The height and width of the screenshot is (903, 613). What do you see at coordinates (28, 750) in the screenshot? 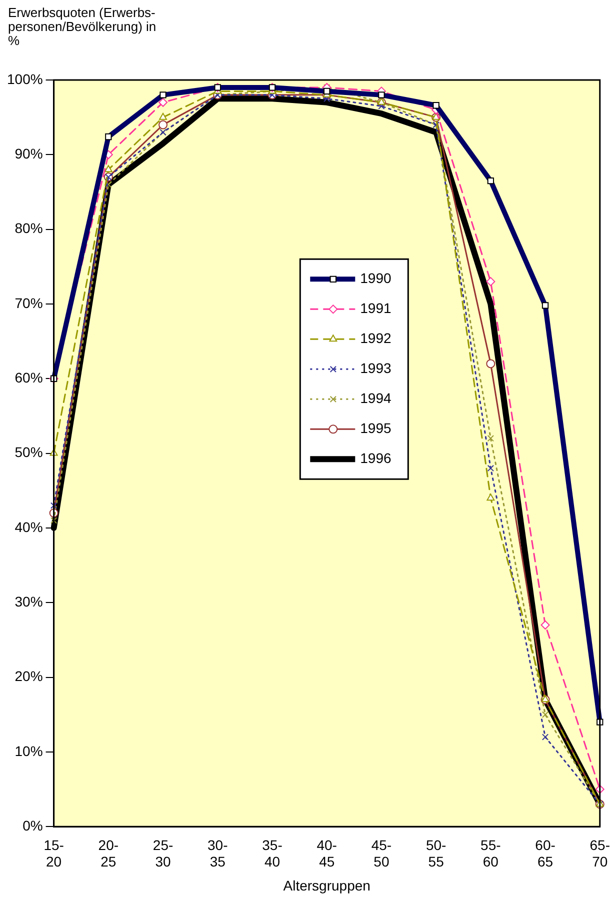
I see `y-tick-label: 10%` at bounding box center [28, 750].